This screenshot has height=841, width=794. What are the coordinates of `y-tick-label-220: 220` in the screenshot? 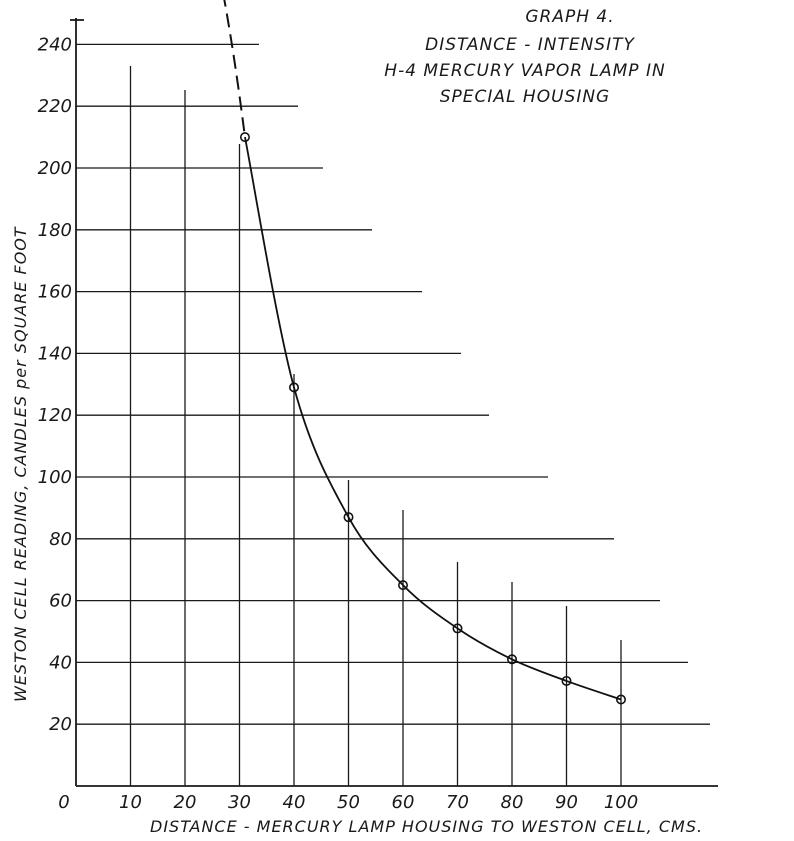 It's located at (55, 106).